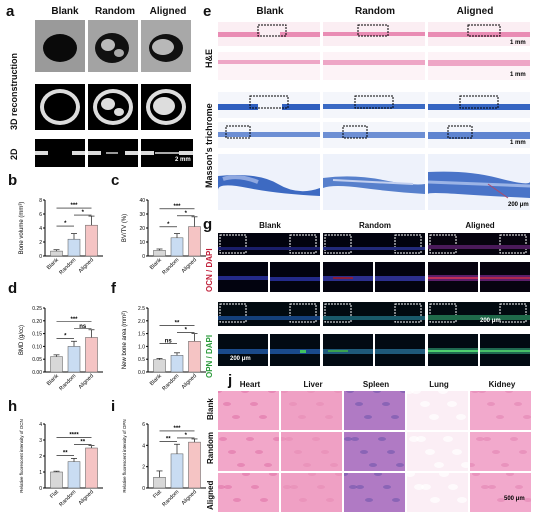  I want to click on e-he-overview-blank, so click(269, 34).